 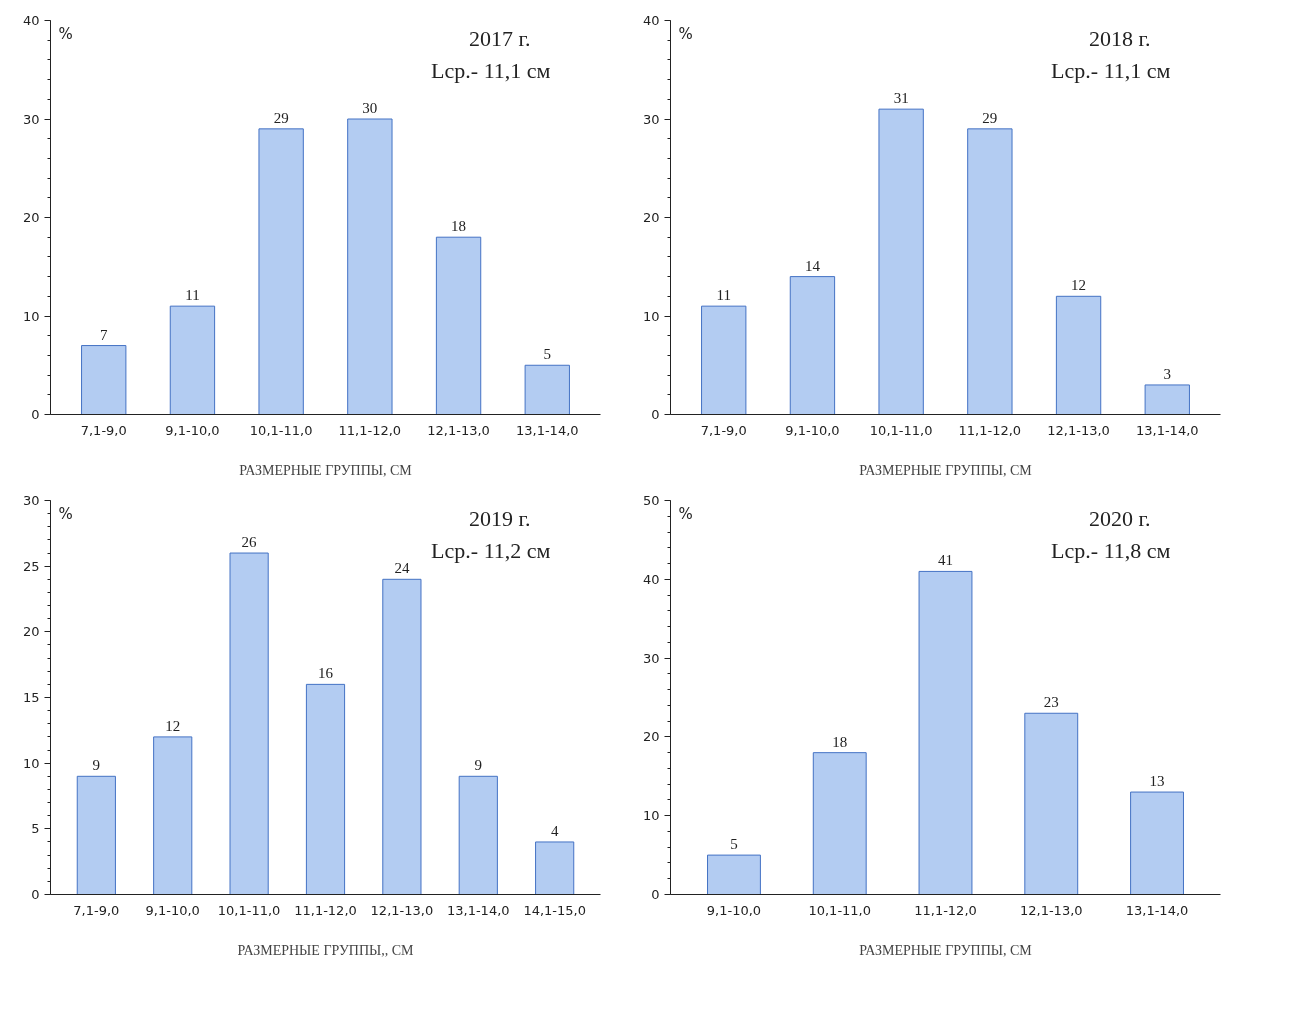 What do you see at coordinates (945, 560) in the screenshot?
I see `data-label: 41` at bounding box center [945, 560].